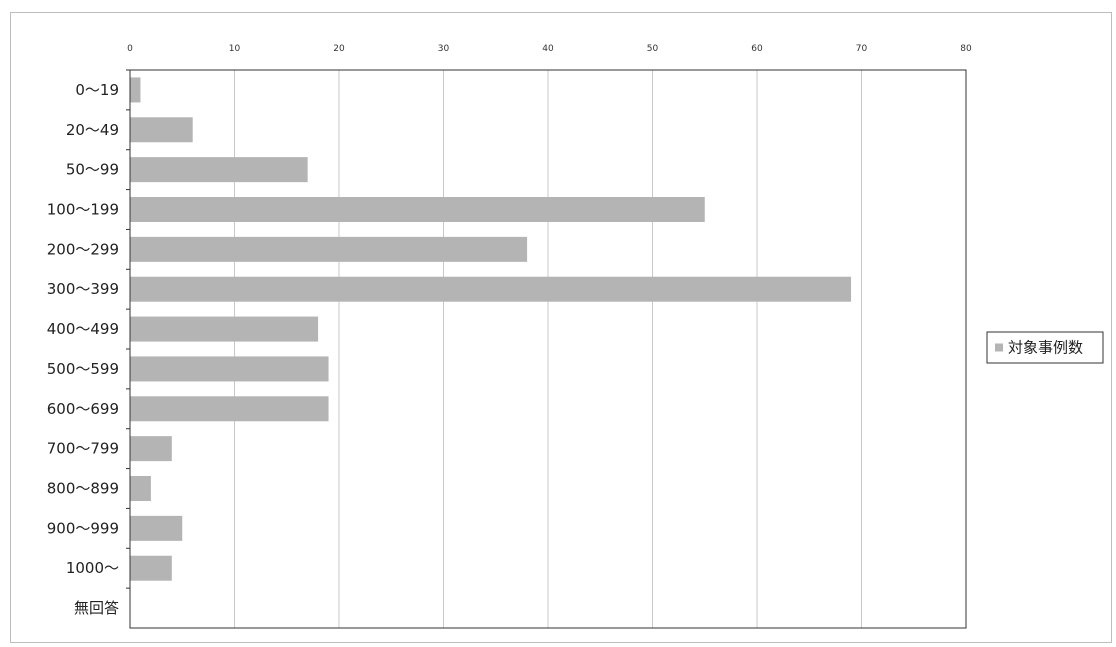 This screenshot has height=647, width=1116. I want to click on category-label: 無回答, so click(96, 608).